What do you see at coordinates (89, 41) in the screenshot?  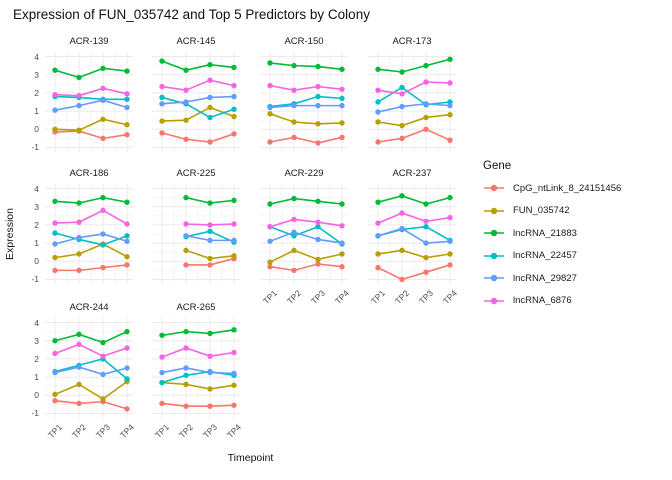 I see `facet-title: ACR-139` at bounding box center [89, 41].